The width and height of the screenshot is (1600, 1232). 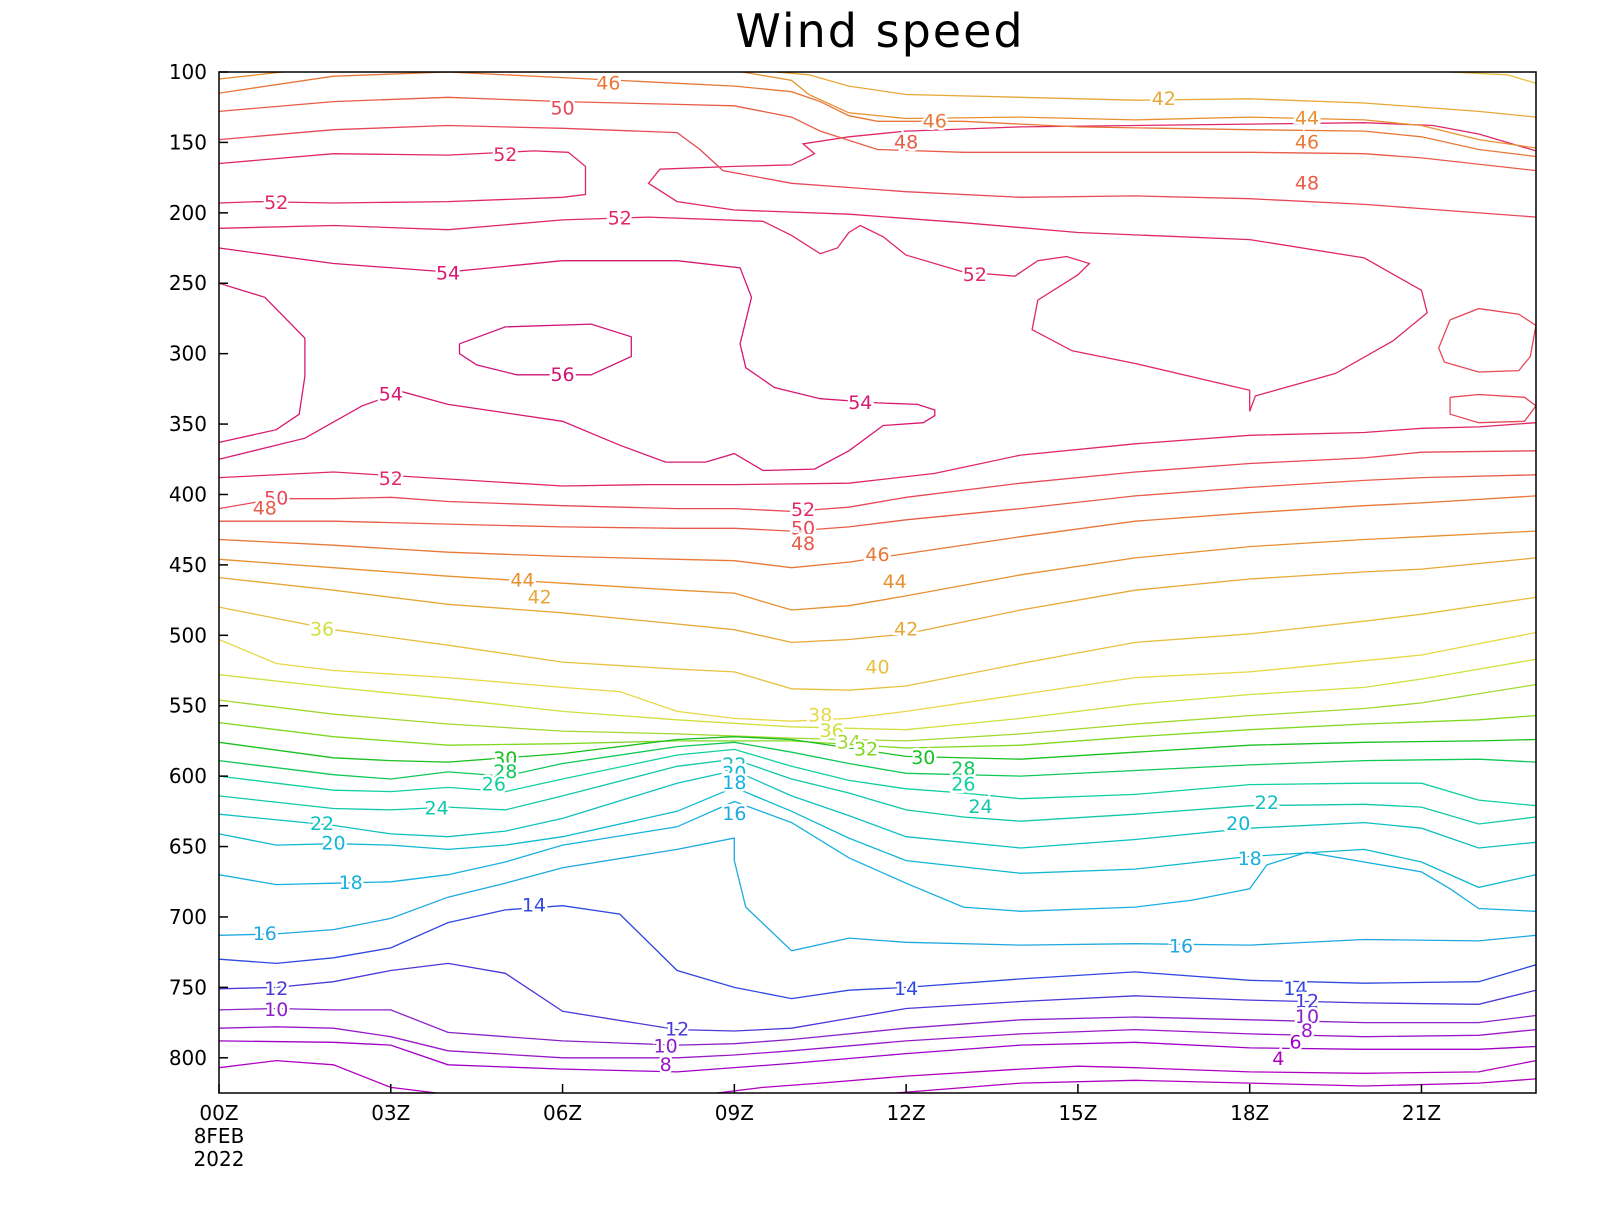 What do you see at coordinates (877, 668) in the screenshot?
I see `contour-label-40: 40` at bounding box center [877, 668].